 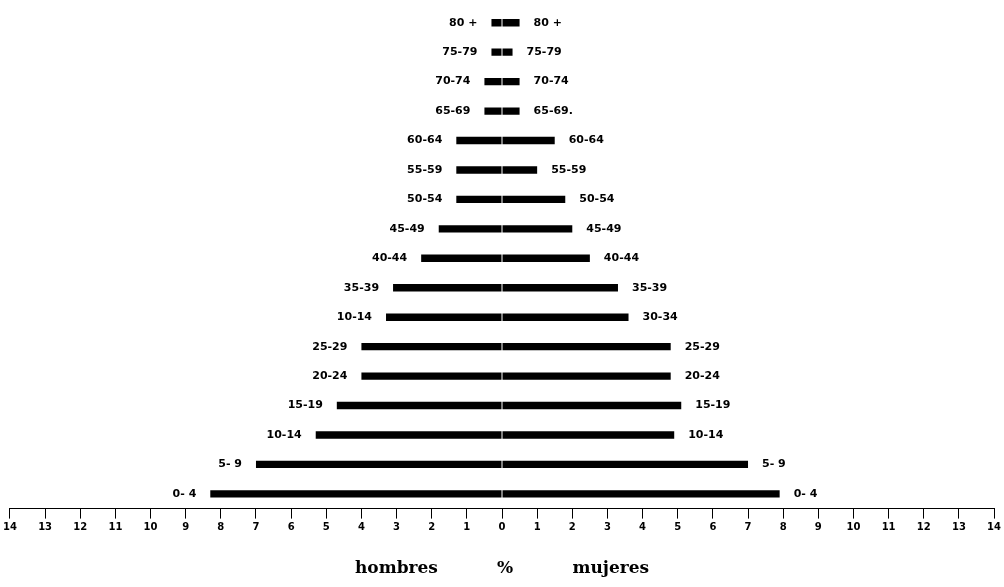 What do you see at coordinates (702, 346) in the screenshot?
I see `annotation: 25-29` at bounding box center [702, 346].